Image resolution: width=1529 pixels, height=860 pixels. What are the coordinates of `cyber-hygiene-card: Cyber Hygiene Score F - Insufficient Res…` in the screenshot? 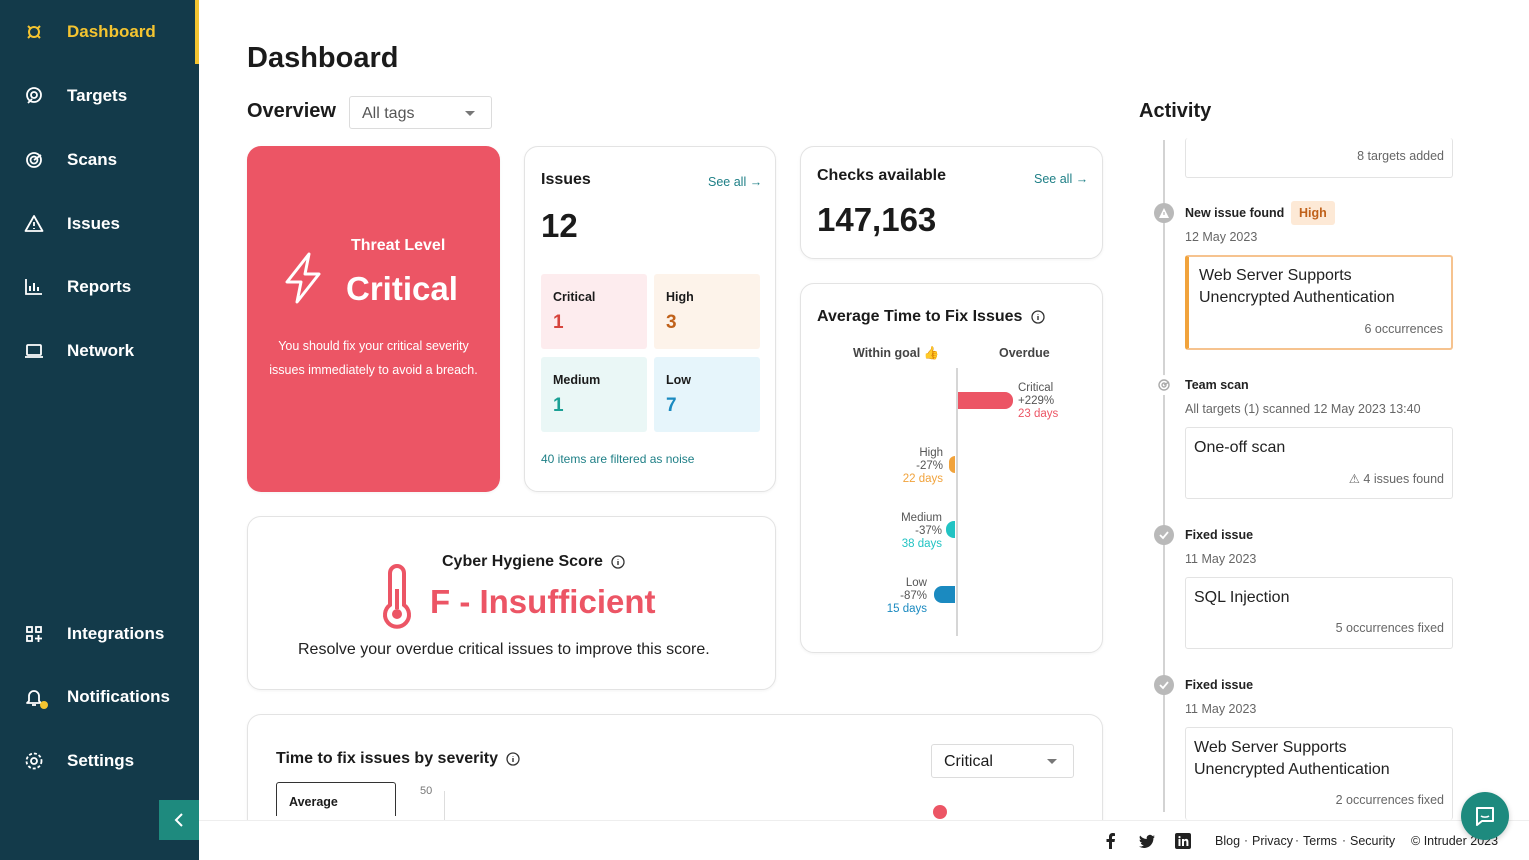 It's located at (511, 603).